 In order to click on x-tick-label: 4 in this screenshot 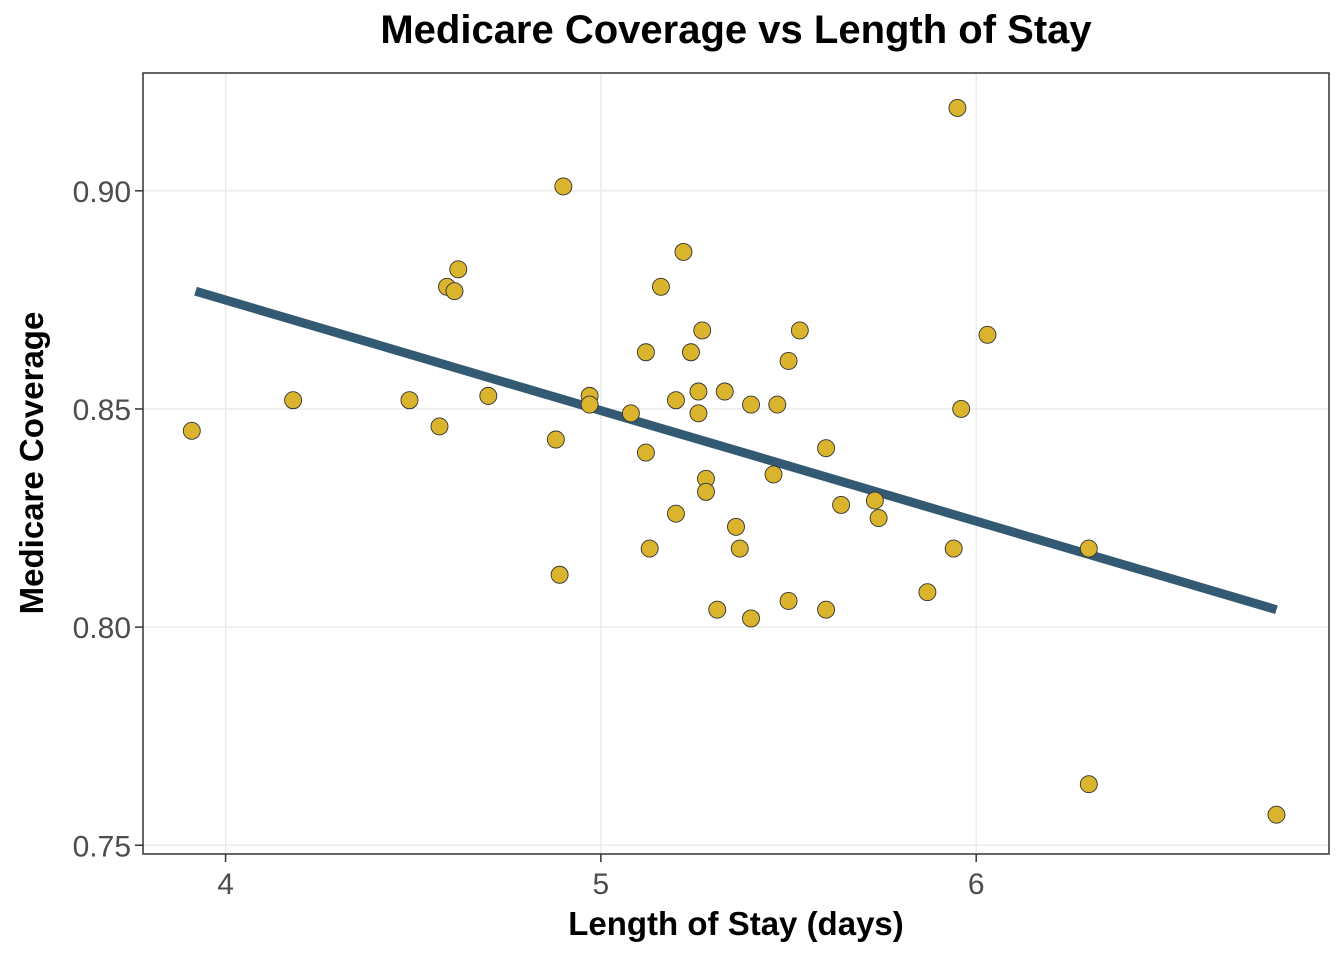, I will do `click(225, 884)`.